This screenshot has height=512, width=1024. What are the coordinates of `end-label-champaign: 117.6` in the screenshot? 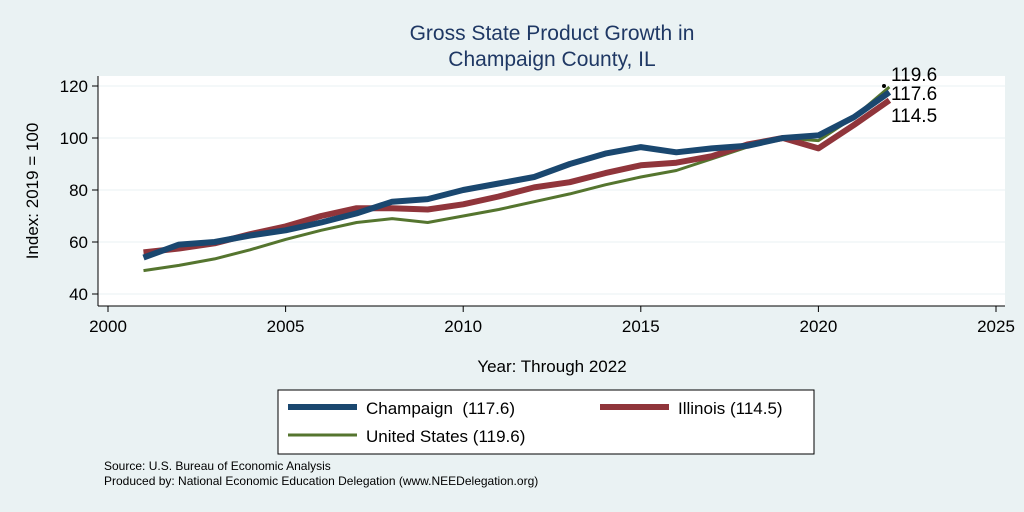 It's located at (914, 94).